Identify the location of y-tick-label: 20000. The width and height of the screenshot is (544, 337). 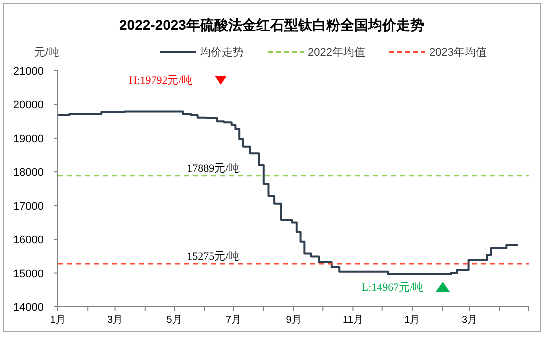
(28, 106).